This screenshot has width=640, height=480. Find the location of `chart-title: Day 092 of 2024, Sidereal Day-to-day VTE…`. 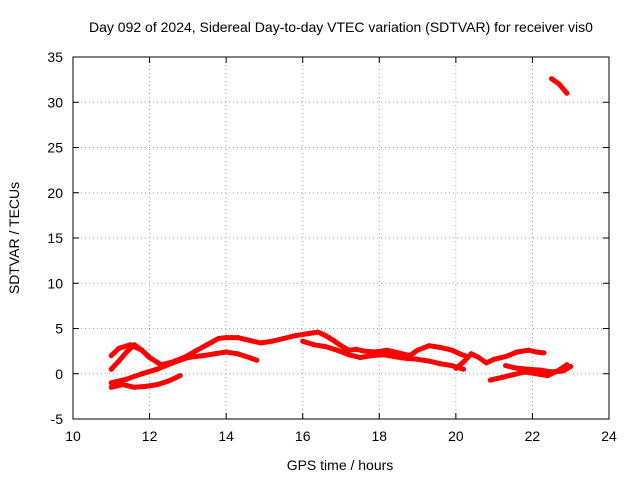

chart-title: Day 092 of 2024, Sidereal Day-to-day VTE… is located at coordinates (341, 27).